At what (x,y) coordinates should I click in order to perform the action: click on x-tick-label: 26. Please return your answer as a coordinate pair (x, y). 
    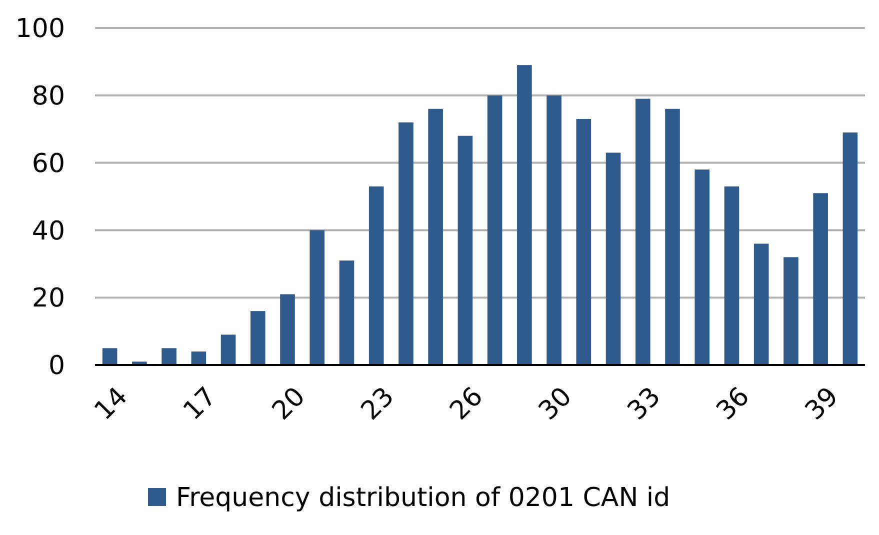
    Looking at the image, I should click on (467, 404).